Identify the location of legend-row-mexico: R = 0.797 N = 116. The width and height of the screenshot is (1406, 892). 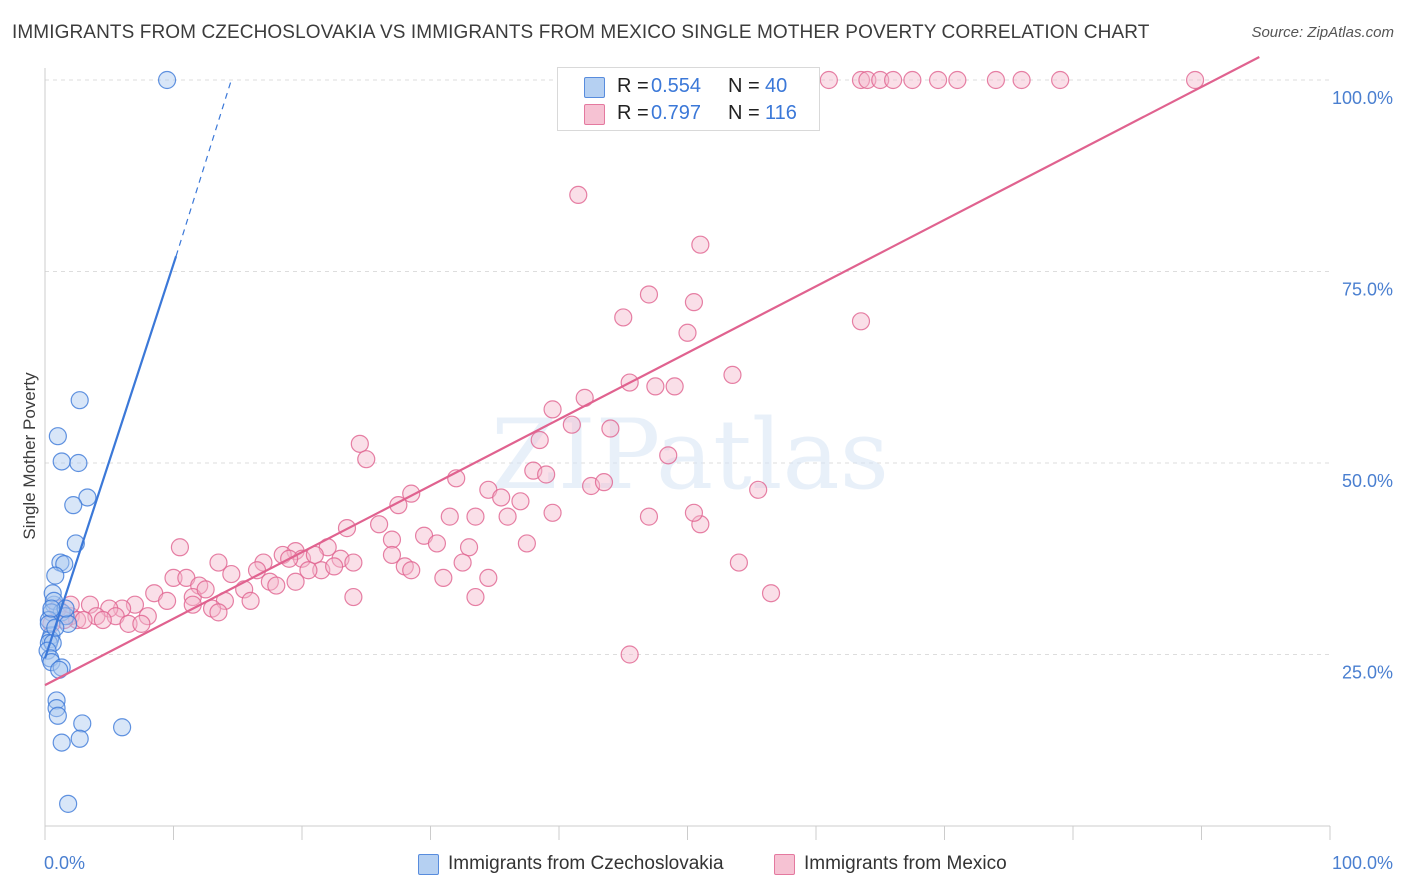
(688, 114).